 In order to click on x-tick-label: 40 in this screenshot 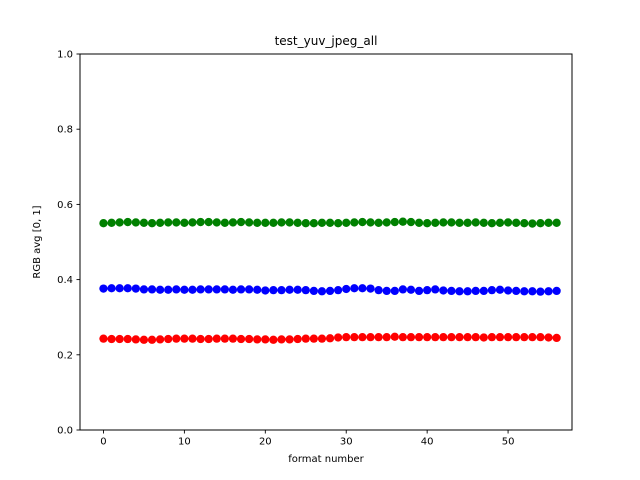, I will do `click(427, 442)`.